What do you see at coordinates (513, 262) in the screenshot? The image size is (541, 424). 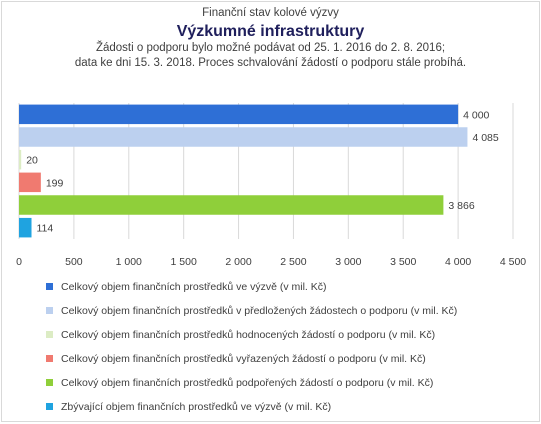 I see `x-tick-label: 4 500` at bounding box center [513, 262].